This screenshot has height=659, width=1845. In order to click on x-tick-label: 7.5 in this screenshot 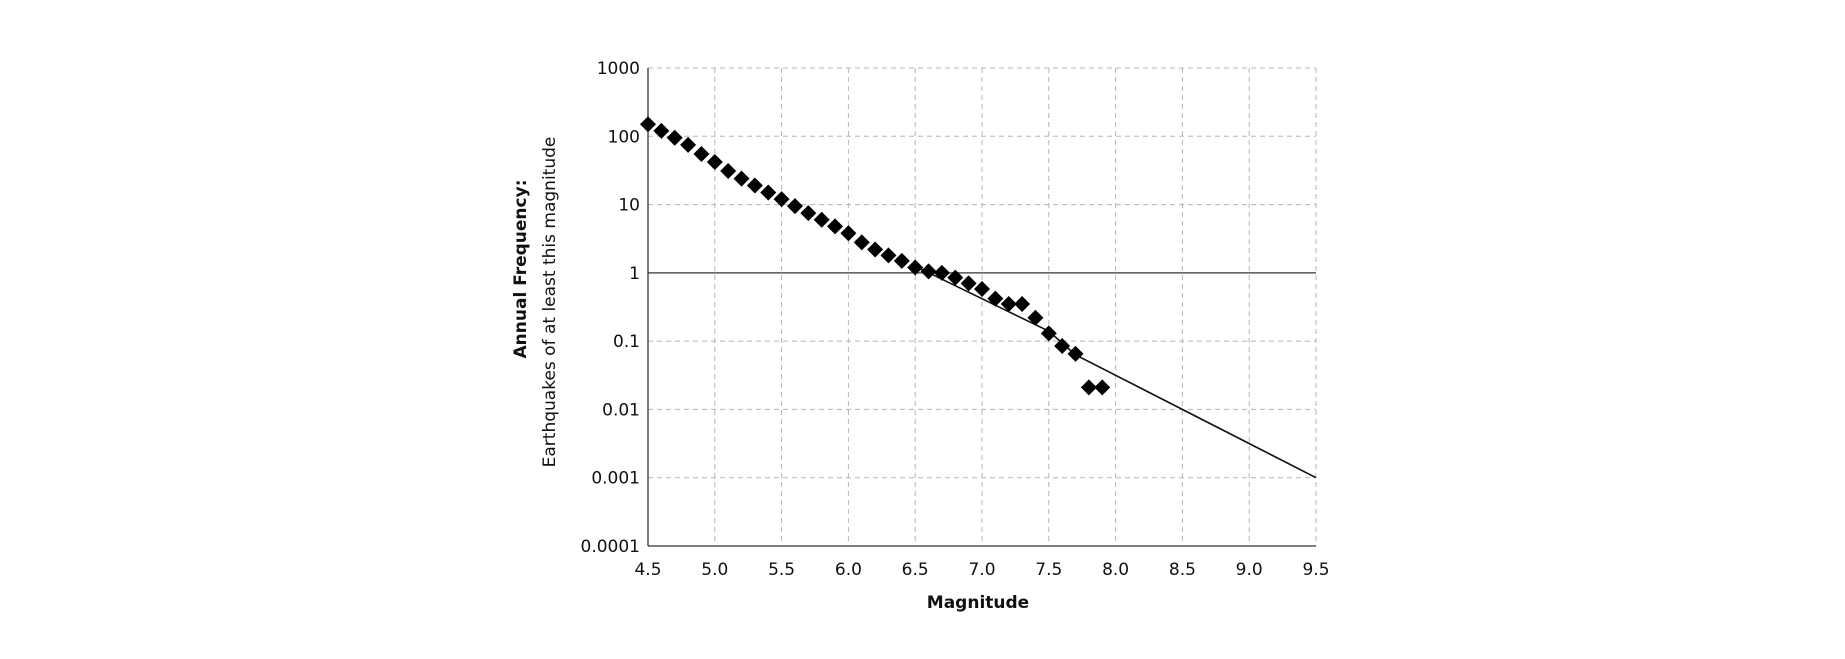, I will do `click(1048, 570)`.